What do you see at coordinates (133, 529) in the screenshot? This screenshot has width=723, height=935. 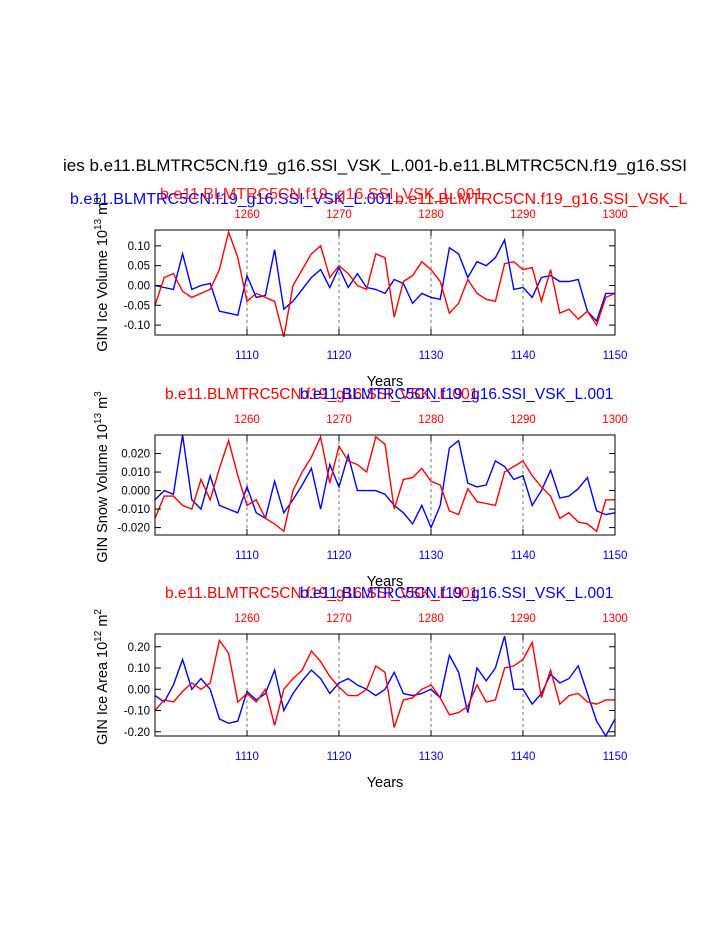 I see `y-tick-label: -0.020` at bounding box center [133, 529].